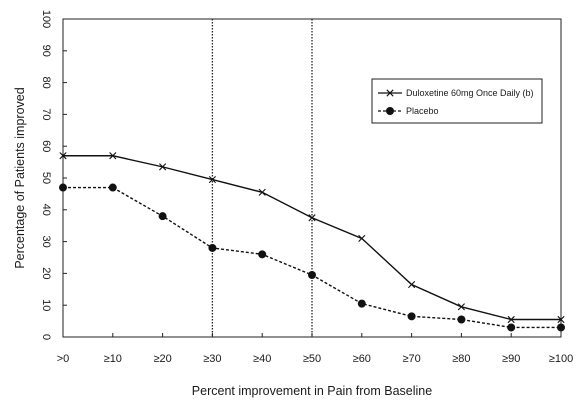 This screenshot has height=411, width=585. What do you see at coordinates (422, 111) in the screenshot?
I see `legend-label: Placebo` at bounding box center [422, 111].